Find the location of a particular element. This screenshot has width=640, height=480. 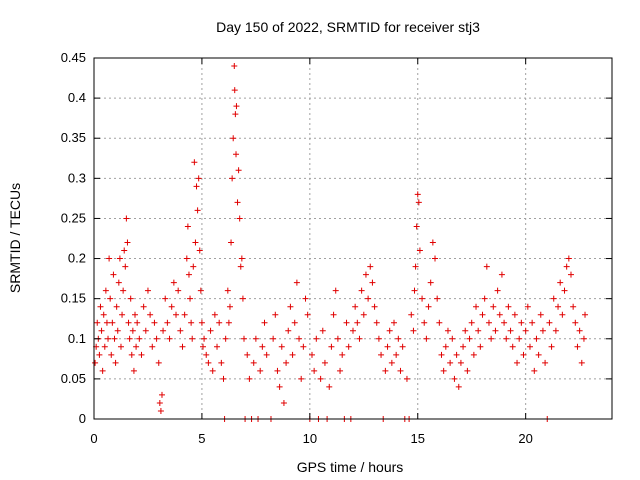

y-tick-label: 0.3 is located at coordinates (77, 177).